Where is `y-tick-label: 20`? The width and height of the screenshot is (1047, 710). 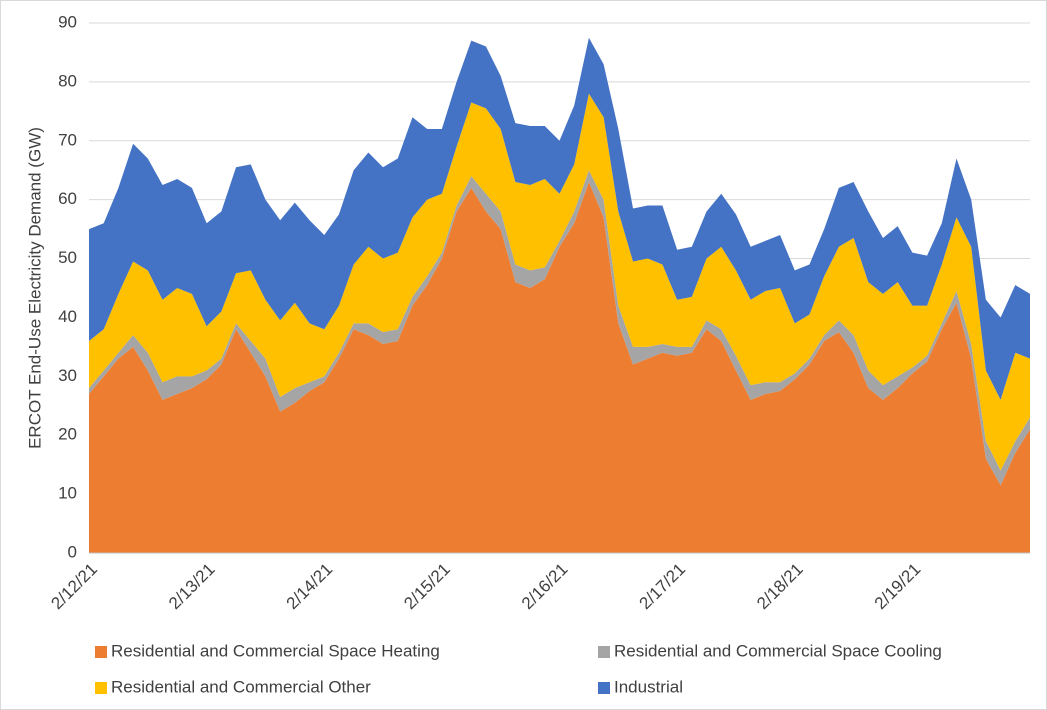 y-tick-label: 20 is located at coordinates (67, 434).